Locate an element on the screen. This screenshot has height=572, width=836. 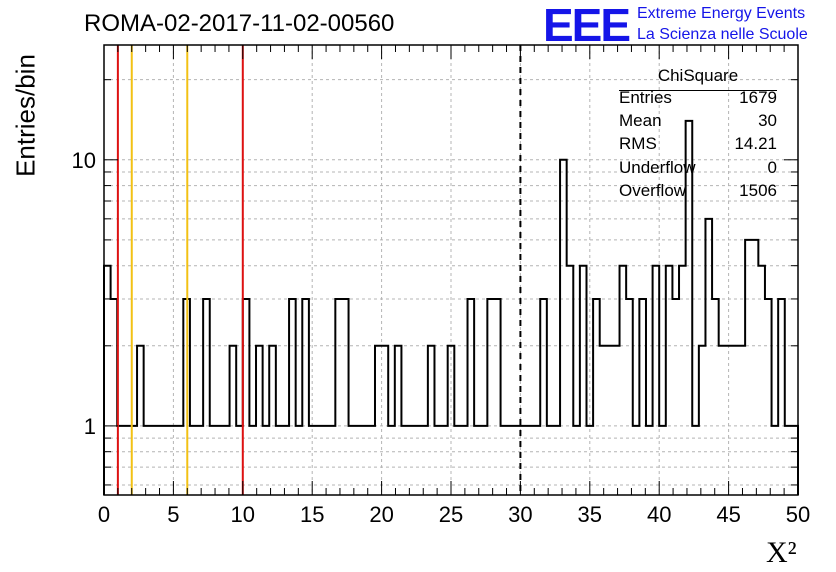
stats-value: 30 is located at coordinates (767, 121).